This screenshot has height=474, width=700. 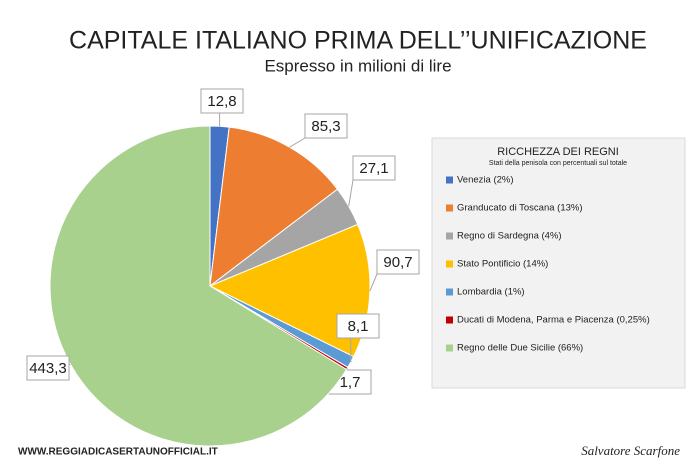 What do you see at coordinates (491, 292) in the screenshot?
I see `legend-label: Lombardia (1%)` at bounding box center [491, 292].